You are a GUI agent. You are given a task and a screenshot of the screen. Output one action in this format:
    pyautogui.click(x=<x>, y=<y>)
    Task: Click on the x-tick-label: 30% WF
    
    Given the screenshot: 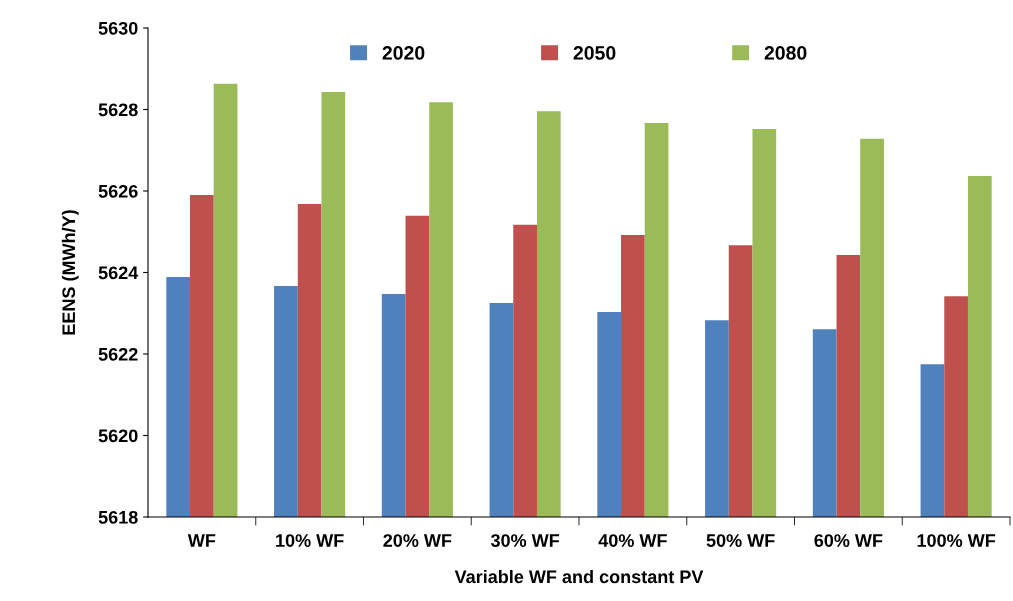 What is the action you would take?
    pyautogui.click(x=525, y=540)
    